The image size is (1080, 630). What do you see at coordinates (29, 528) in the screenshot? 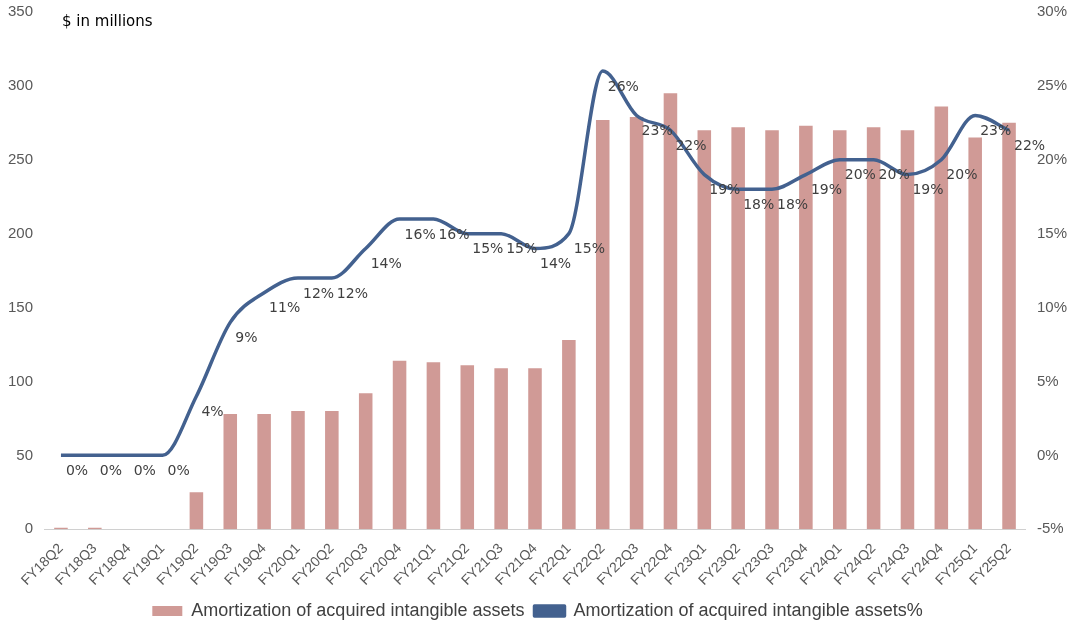
I see `y-tick-label: 0` at bounding box center [29, 528].